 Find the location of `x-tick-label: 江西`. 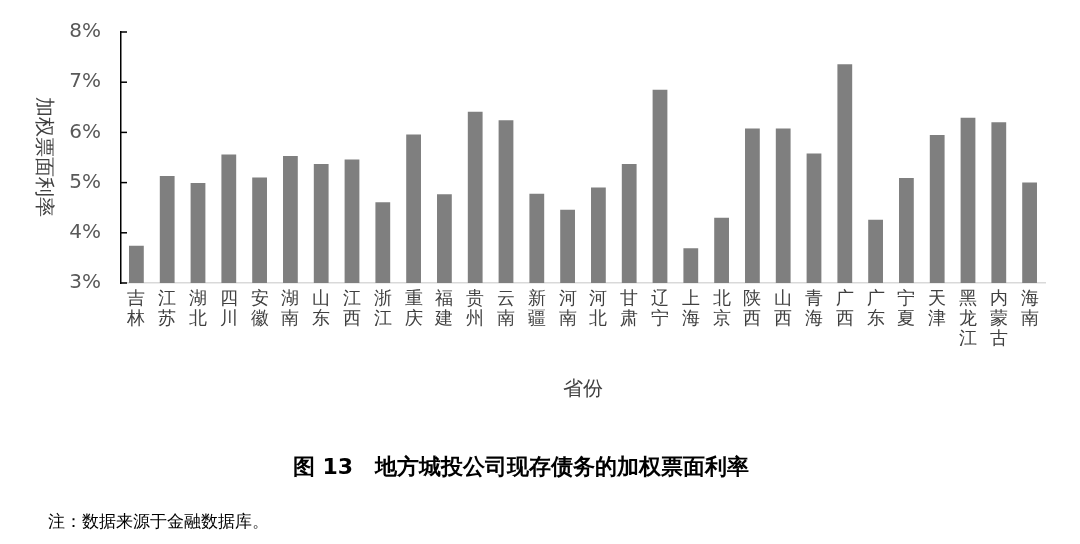

x-tick-label: 江西 is located at coordinates (352, 307).